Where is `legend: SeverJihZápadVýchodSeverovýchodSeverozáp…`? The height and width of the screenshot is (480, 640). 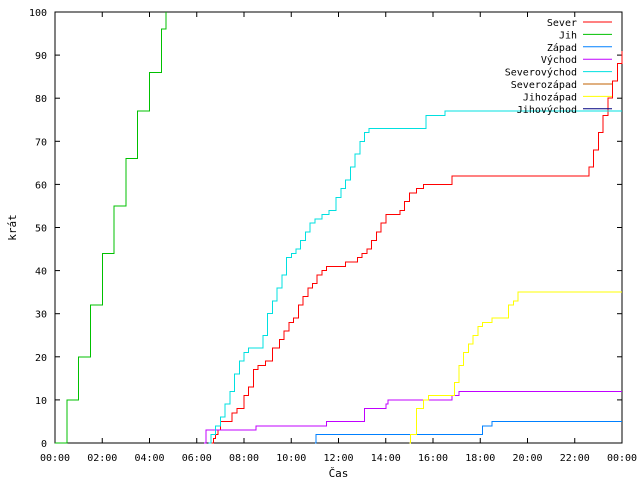 legend: SeverJihZápadVýchodSeverovýchodSeverozáp… is located at coordinates (558, 67).